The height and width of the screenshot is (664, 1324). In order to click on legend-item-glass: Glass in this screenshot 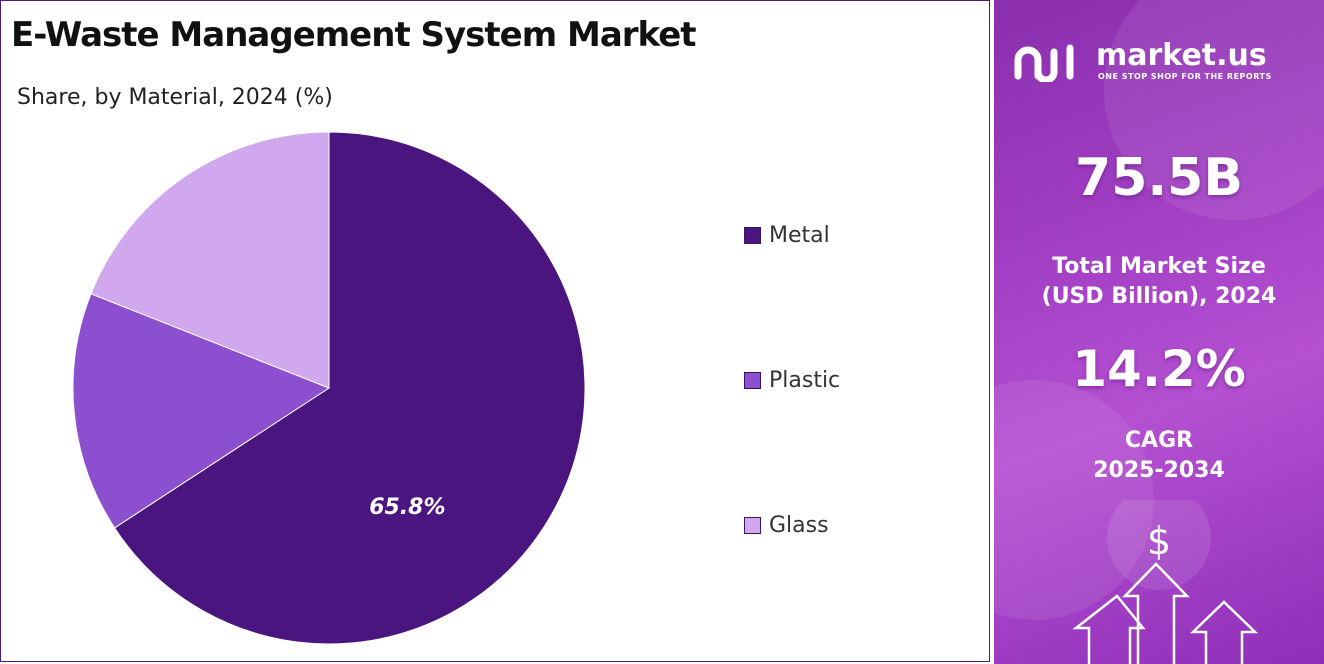, I will do `click(786, 525)`.